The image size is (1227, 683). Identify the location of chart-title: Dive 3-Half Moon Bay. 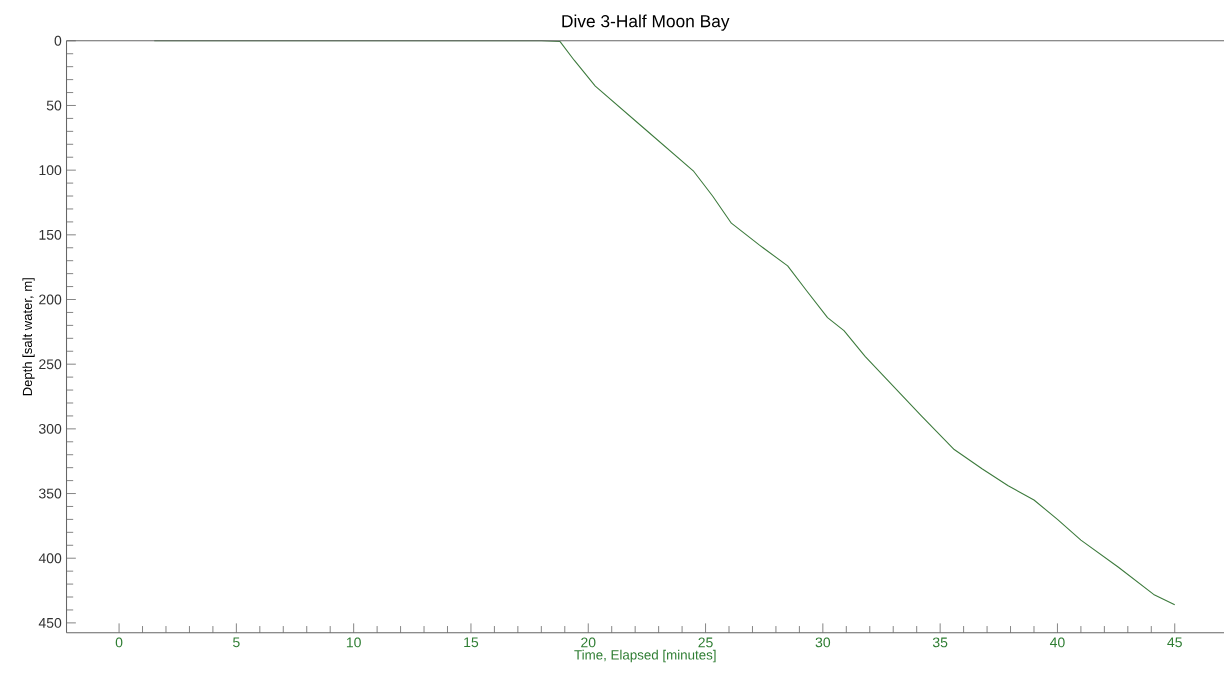
(646, 22).